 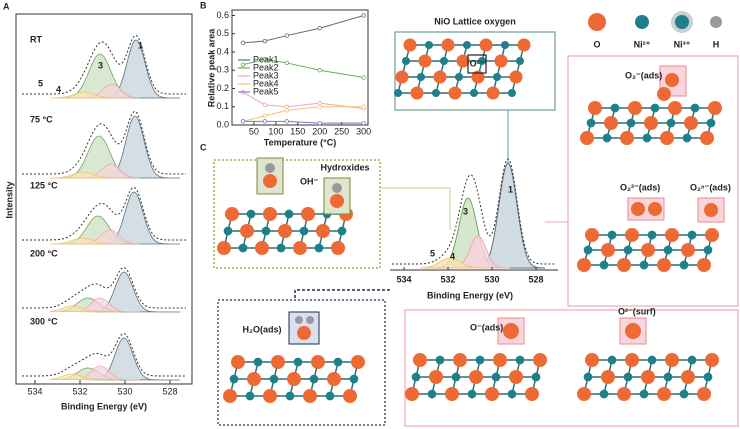 What do you see at coordinates (34, 391) in the screenshot?
I see `x-tick-label: 534` at bounding box center [34, 391].